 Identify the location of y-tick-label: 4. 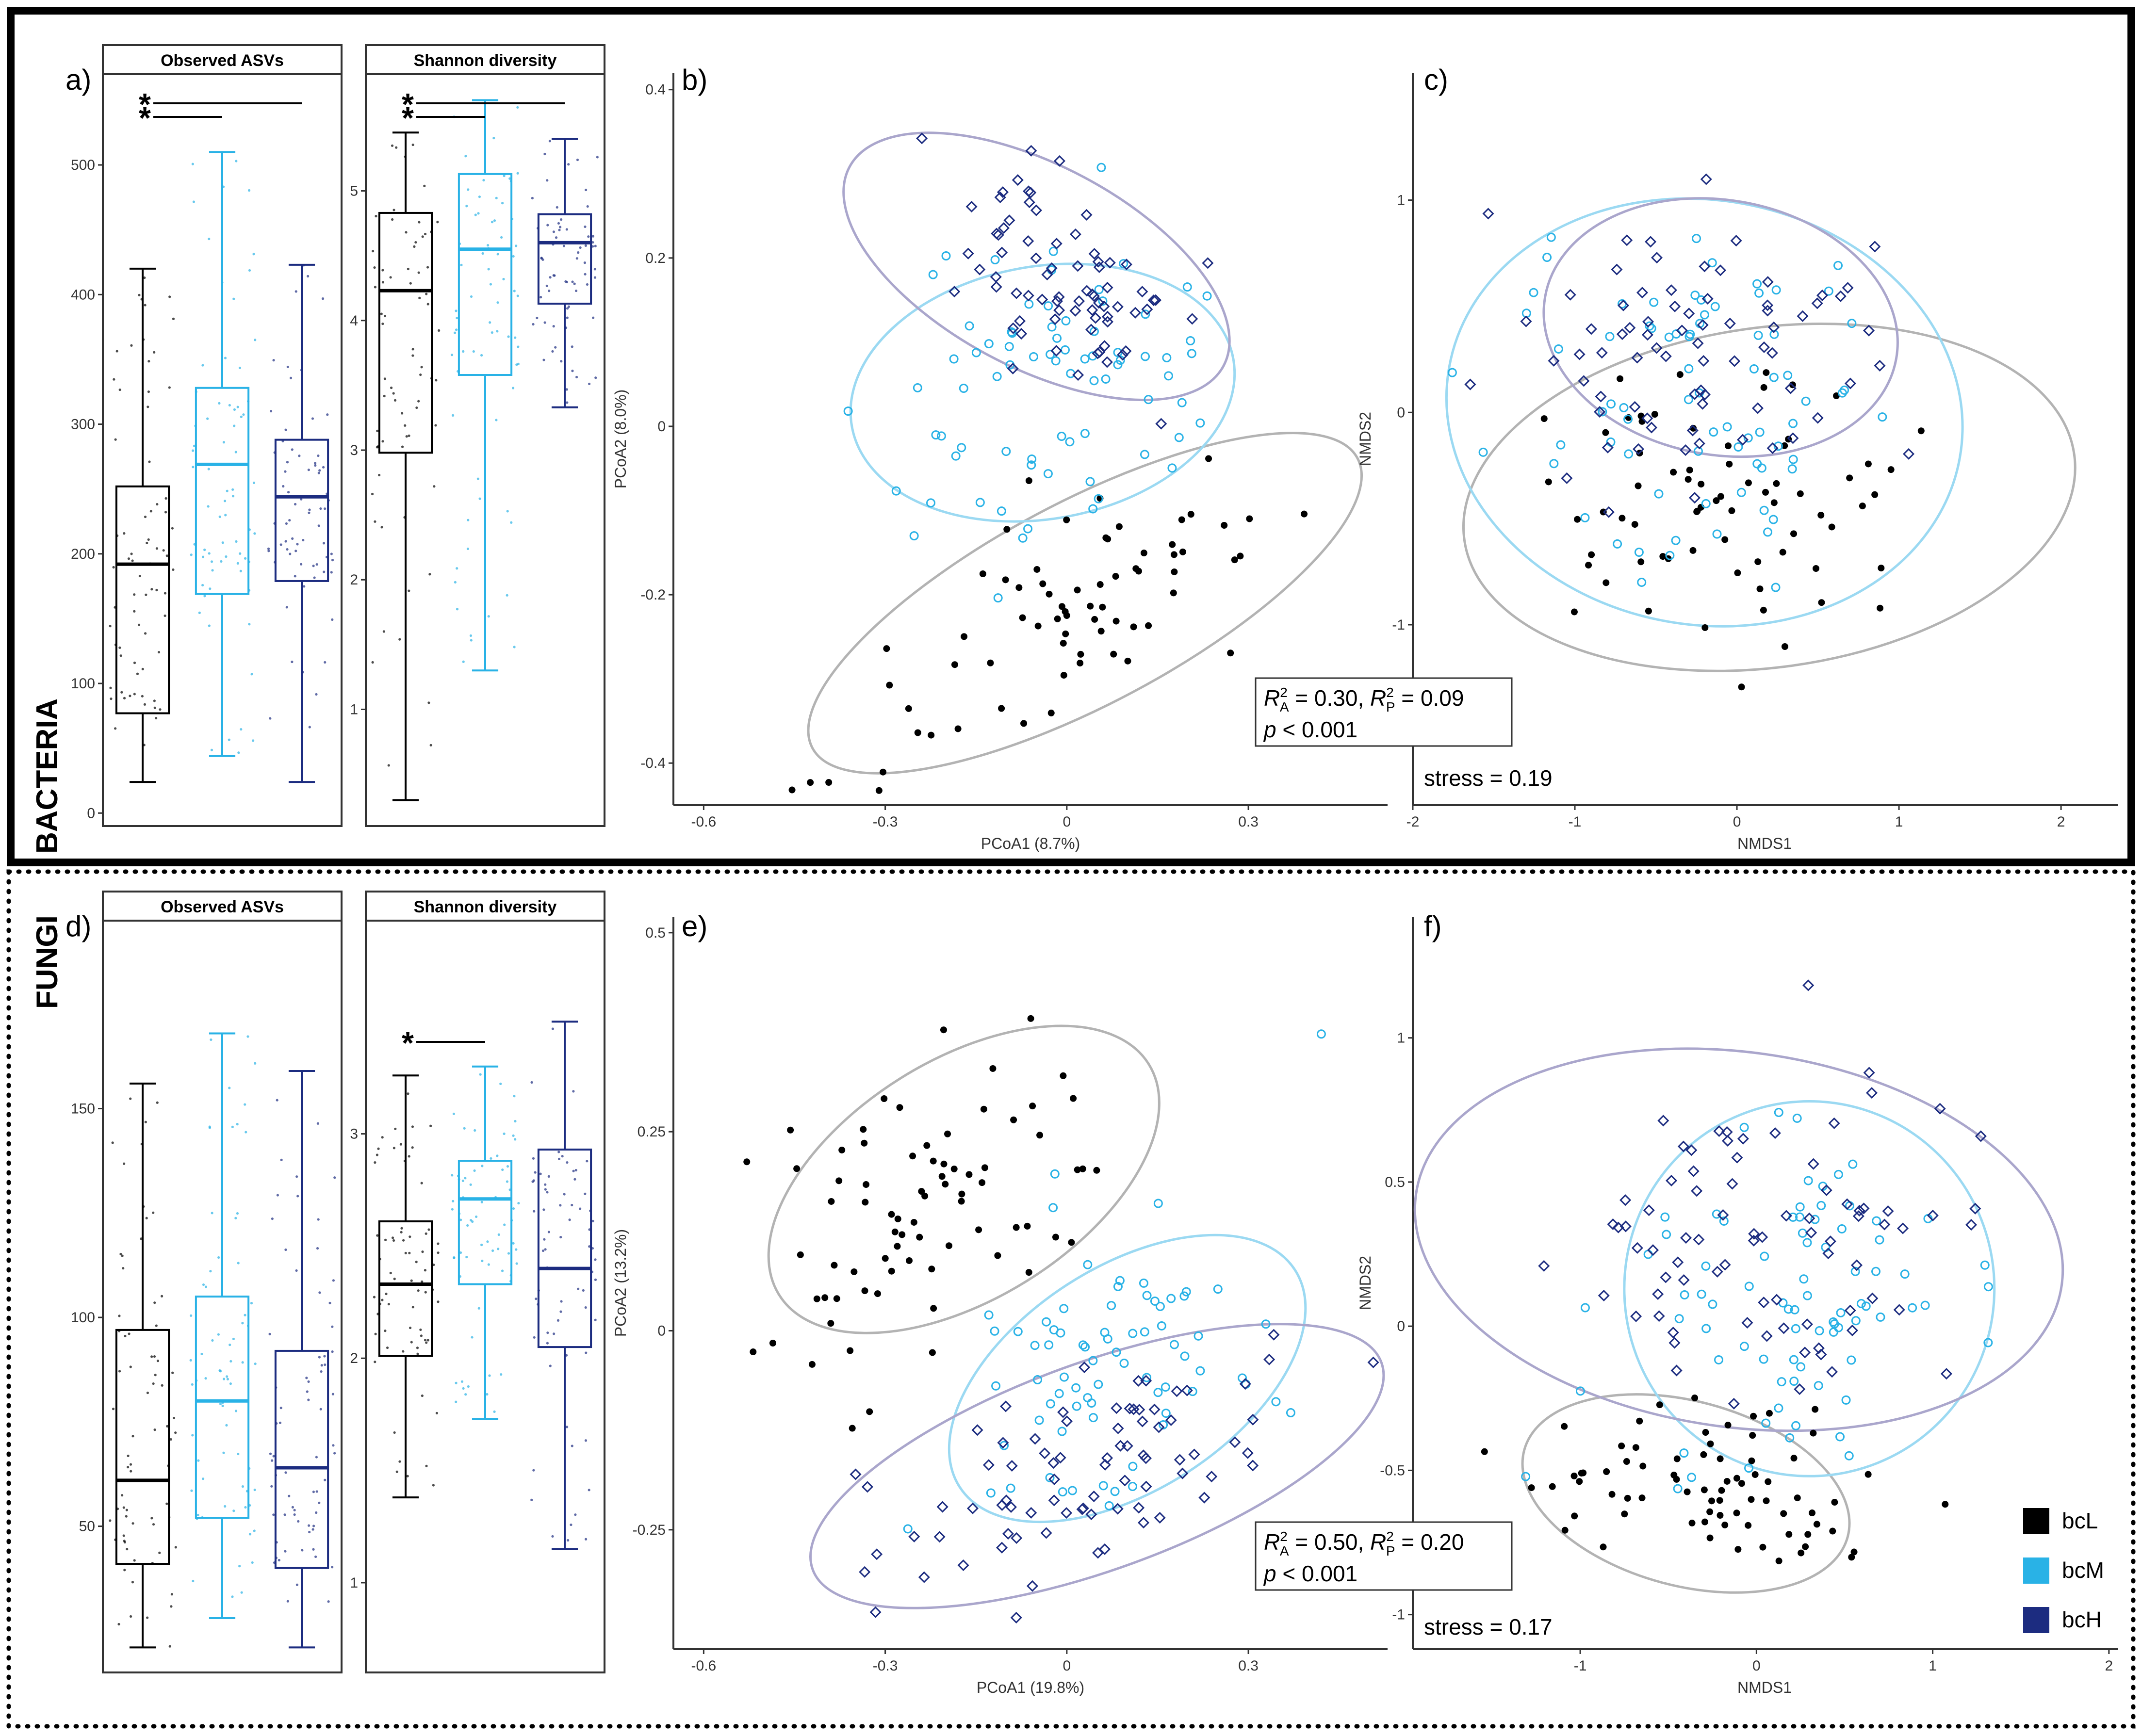
(354, 321).